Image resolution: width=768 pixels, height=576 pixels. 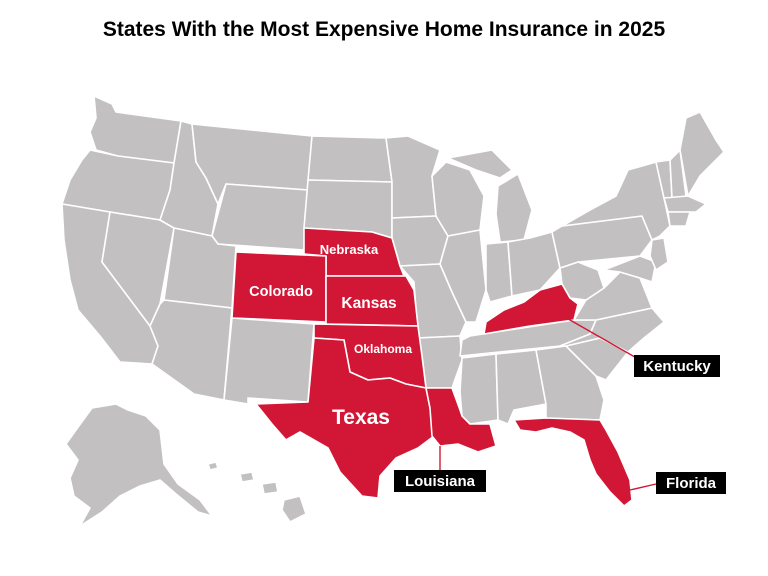 What do you see at coordinates (573, 462) in the screenshot?
I see `state-florida` at bounding box center [573, 462].